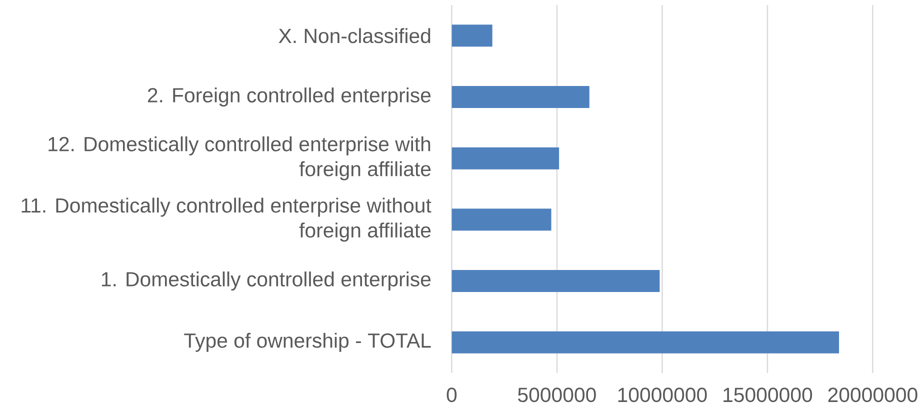 This screenshot has height=420, width=922. Describe the element at coordinates (239, 158) in the screenshot. I see `y-tick-label: 12. Domestically controlled enterprise with foreign affiliate` at that location.